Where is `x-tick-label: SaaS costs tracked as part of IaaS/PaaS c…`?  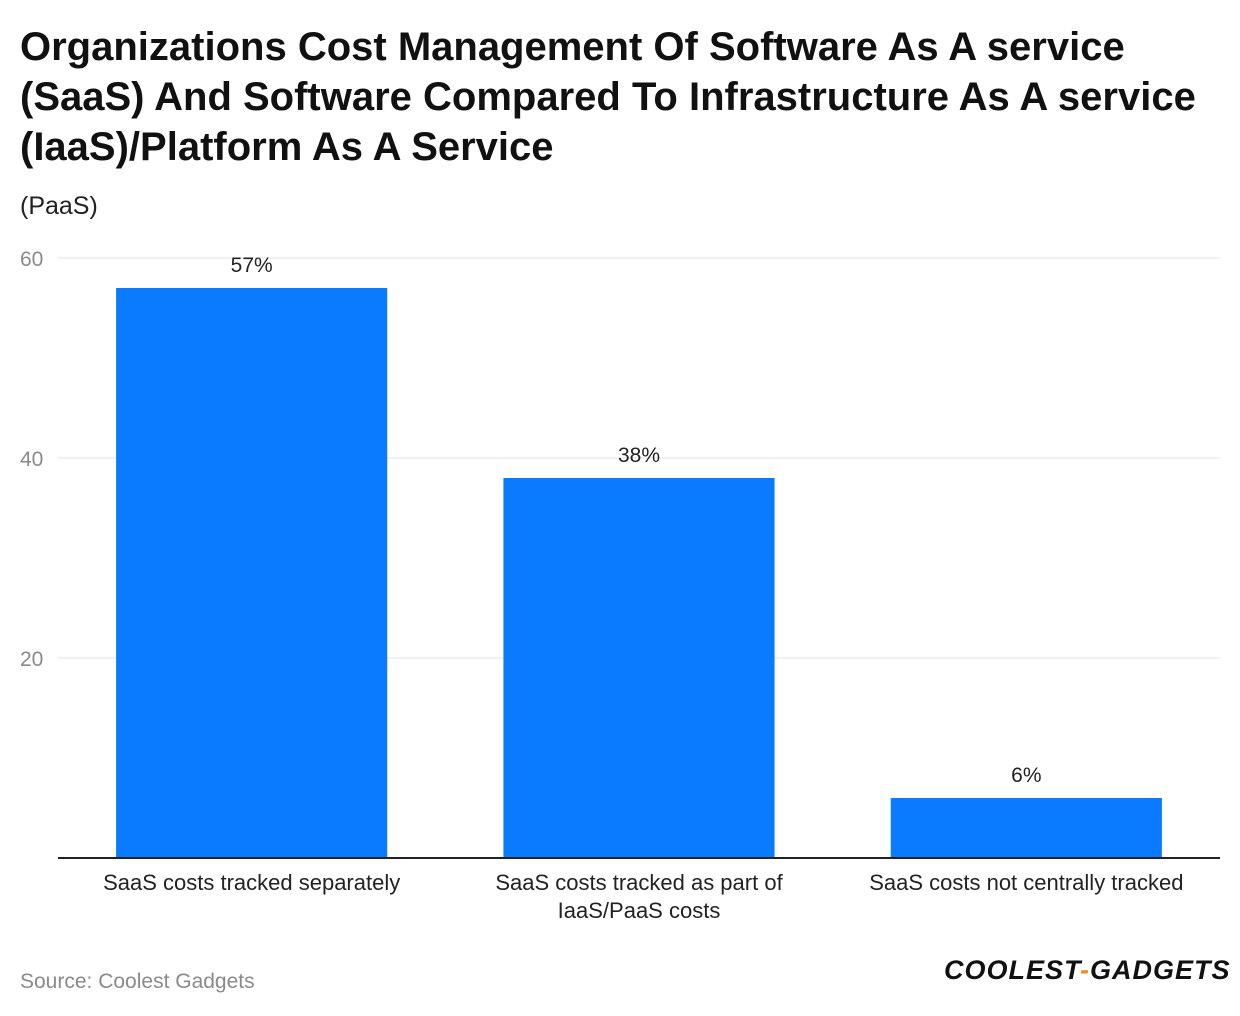
x-tick-label: SaaS costs tracked as part of IaaS/PaaS c… is located at coordinates (639, 896).